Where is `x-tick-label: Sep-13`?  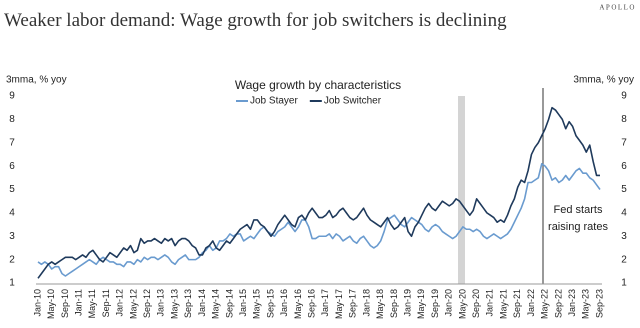
x-tick-label: Sep-13 is located at coordinates (188, 303).